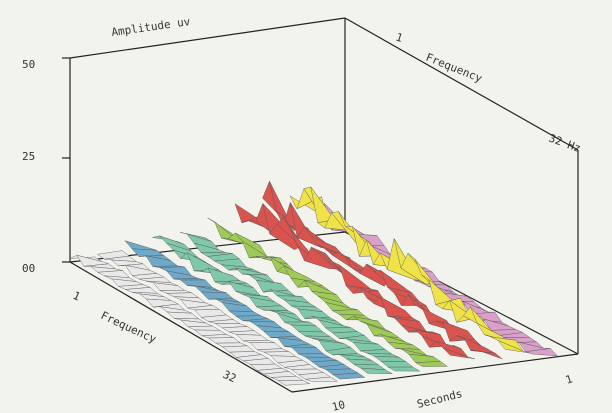 This screenshot has width=612, height=413. Describe the element at coordinates (440, 399) in the screenshot. I see `time-axis-label: Seconds` at that location.